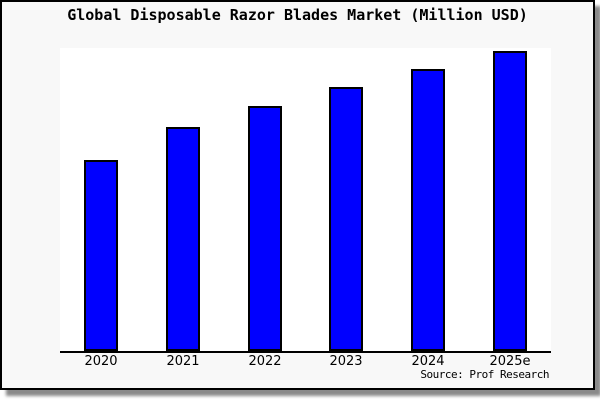 The width and height of the screenshot is (600, 400). I want to click on x-tick-label-2023: 2023, so click(346, 361).